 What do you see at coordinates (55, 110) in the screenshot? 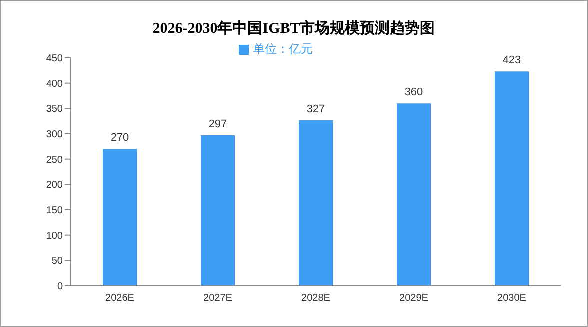
I see `y-tick-label: 350` at bounding box center [55, 110].